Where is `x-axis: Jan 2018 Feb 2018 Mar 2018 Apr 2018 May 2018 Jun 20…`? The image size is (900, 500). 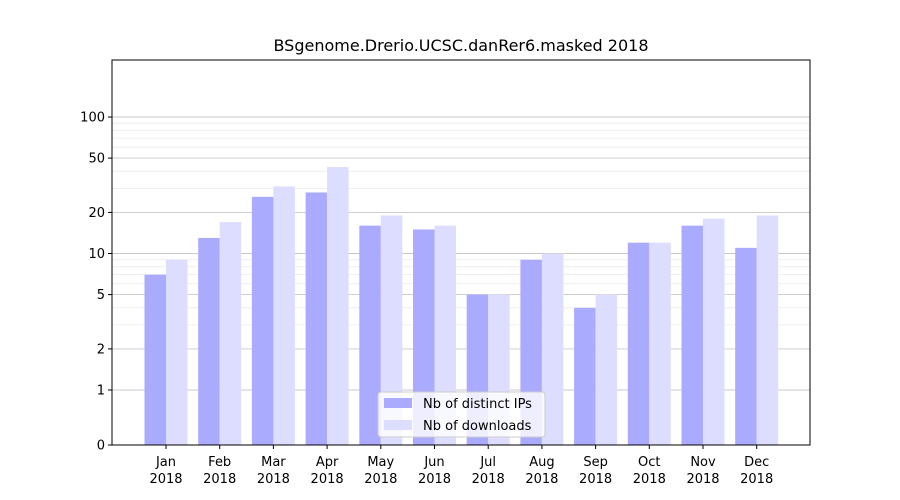
x-axis: Jan 2018 Feb 2018 Mar 2018 Apr 2018 May 2018 Jun 20… is located at coordinates (461, 466).